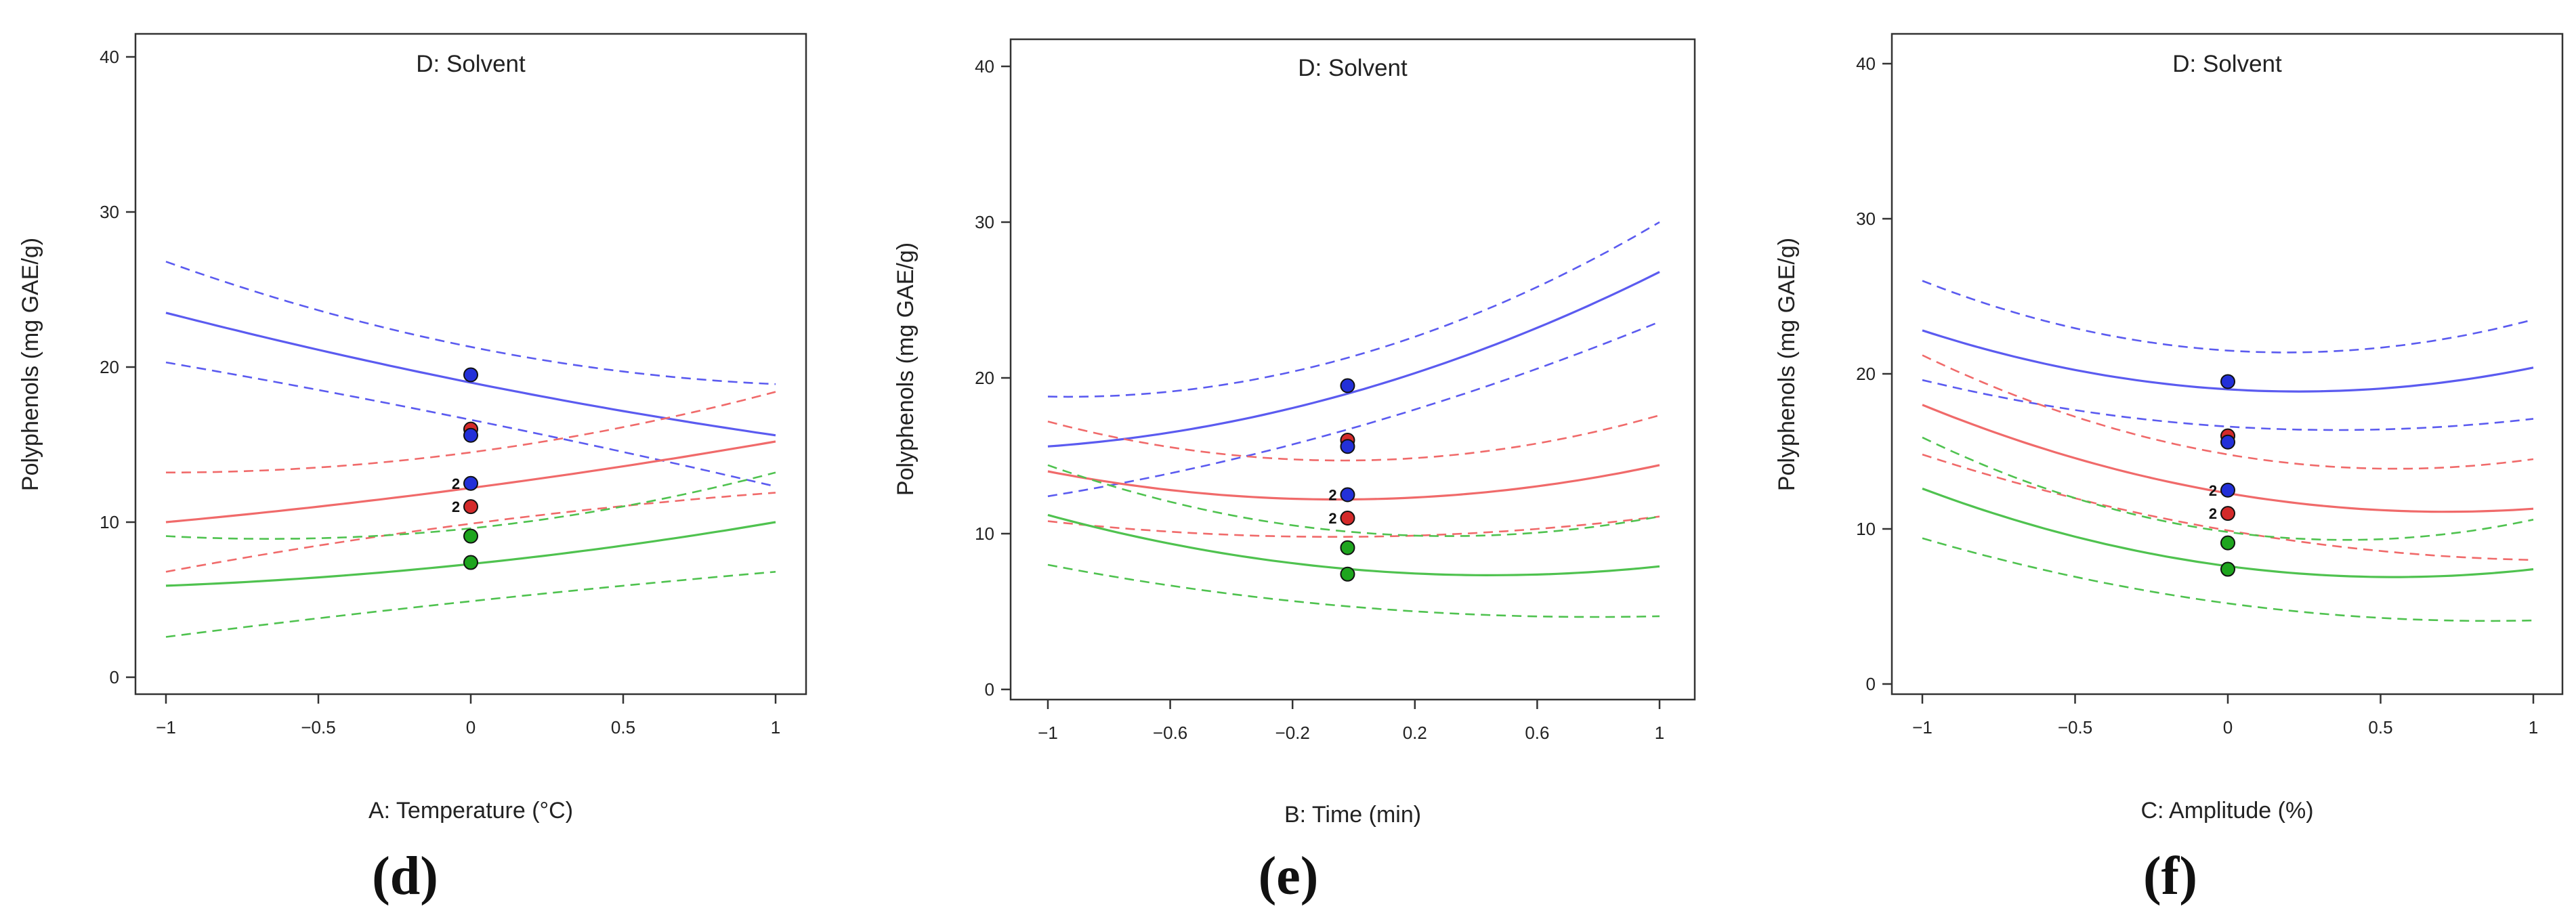  I want to click on red-mean-curve, so click(1353, 483).